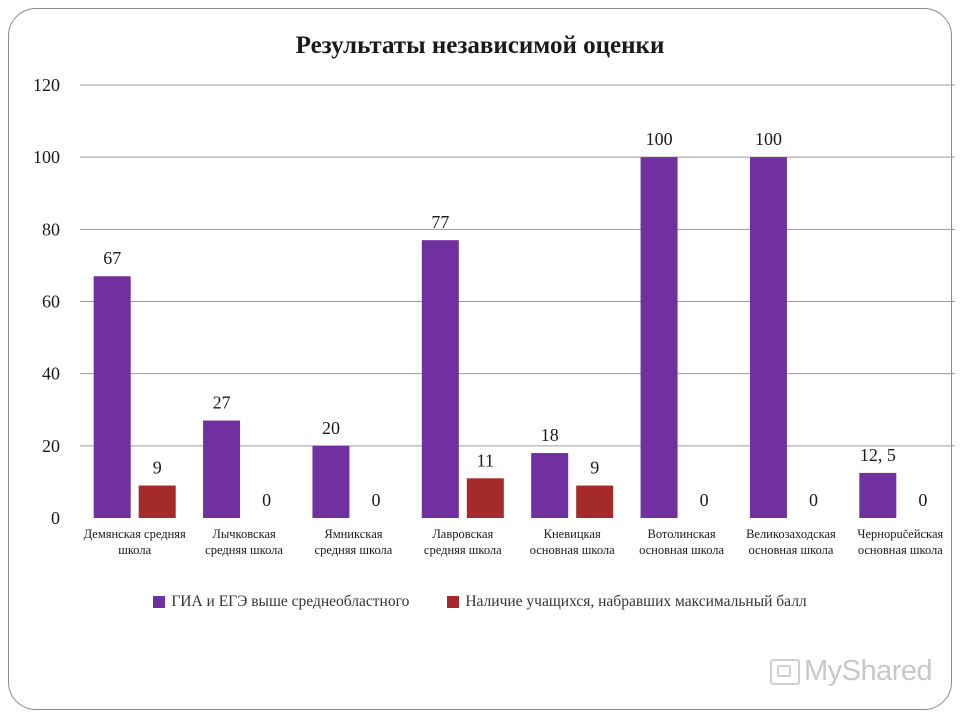 The width and height of the screenshot is (960, 720). Describe the element at coordinates (791, 534) in the screenshot. I see `x-tick-label: Великозаходская` at that location.